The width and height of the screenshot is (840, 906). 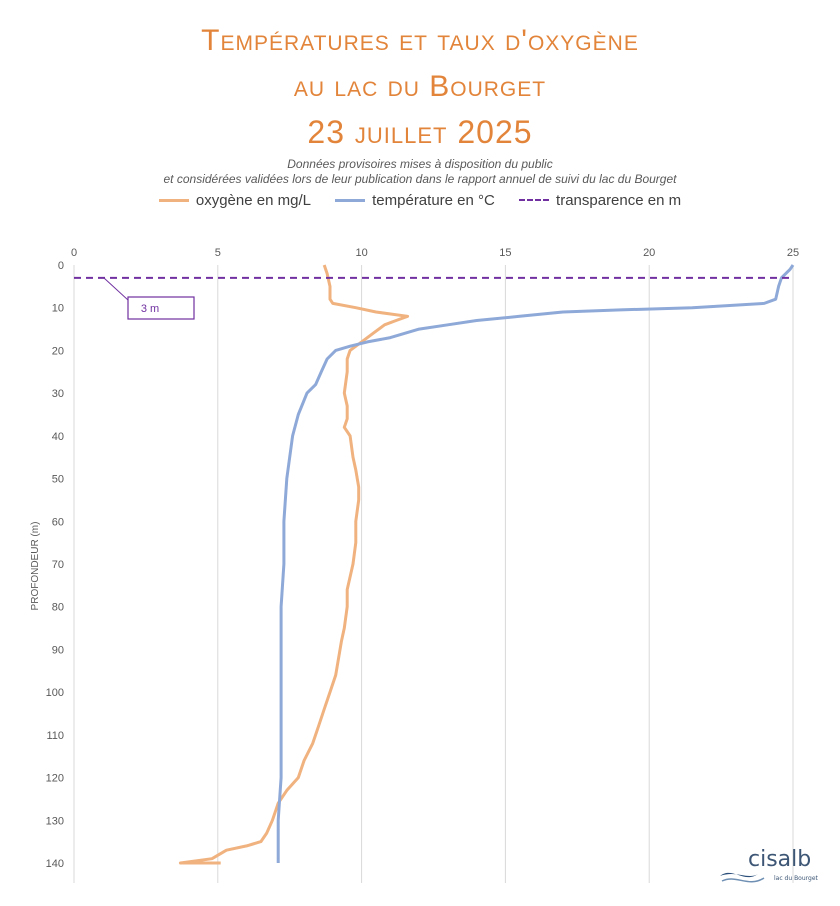 I want to click on chart-title-date: 23 juillet 2025, so click(x=420, y=132).